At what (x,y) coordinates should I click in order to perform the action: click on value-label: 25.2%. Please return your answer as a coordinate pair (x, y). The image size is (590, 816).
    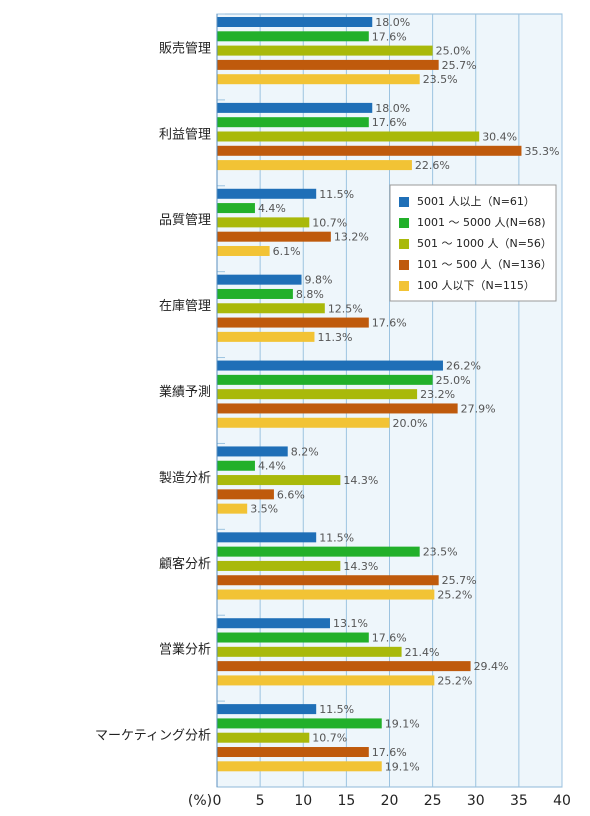
    Looking at the image, I should click on (454, 680).